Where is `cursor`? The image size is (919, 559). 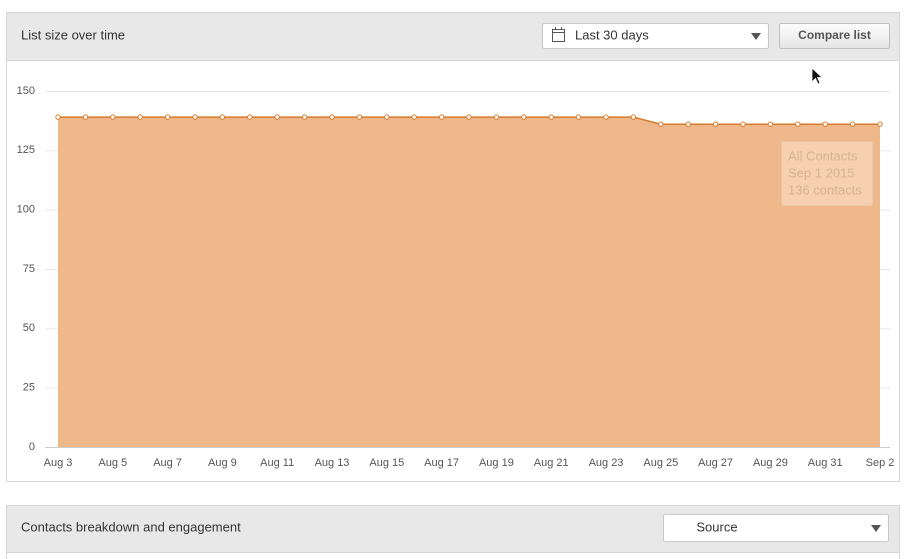 cursor is located at coordinates (817, 76).